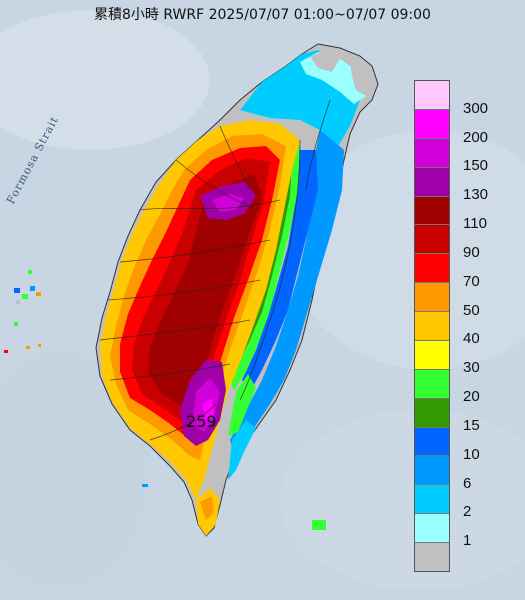 The width and height of the screenshot is (525, 600). What do you see at coordinates (262, 15) in the screenshot?
I see `map-title: 累積8小時 RWRF 2025/07/07 01:00~07/07 09:00` at bounding box center [262, 15].